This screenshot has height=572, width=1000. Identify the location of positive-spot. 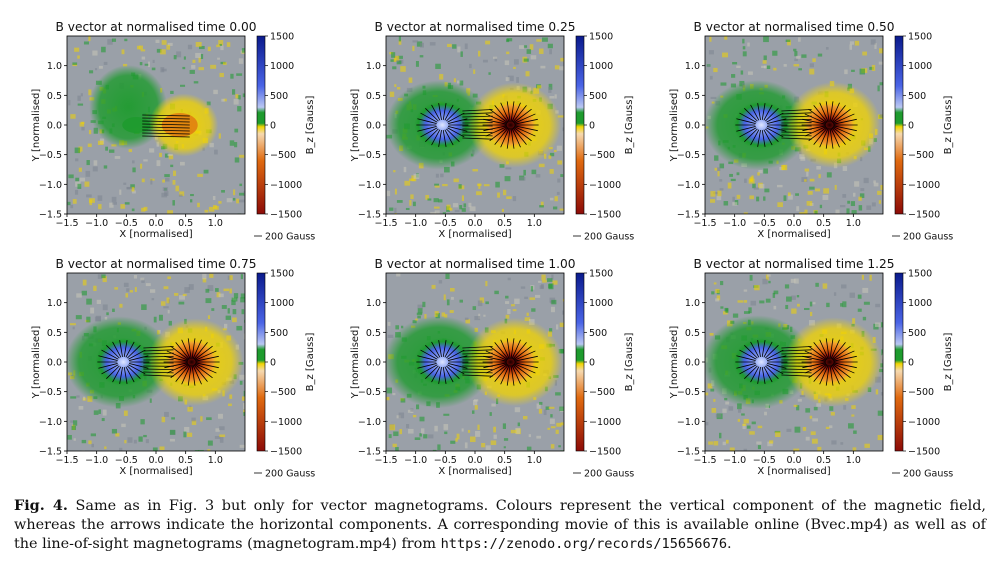
(123, 362).